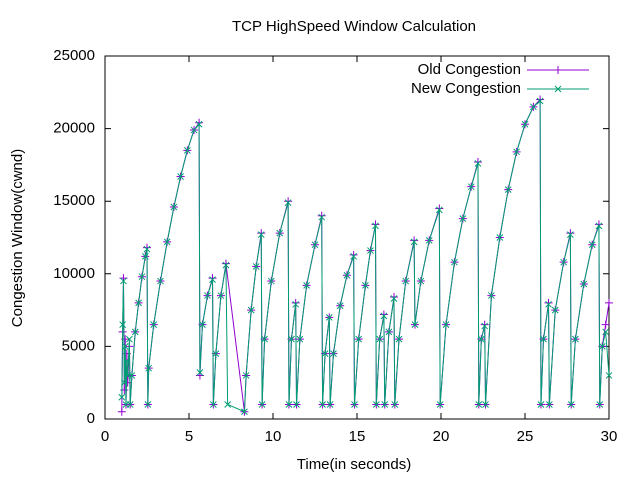 The image size is (640, 480). I want to click on y-tick-label: 20000, so click(74, 128).